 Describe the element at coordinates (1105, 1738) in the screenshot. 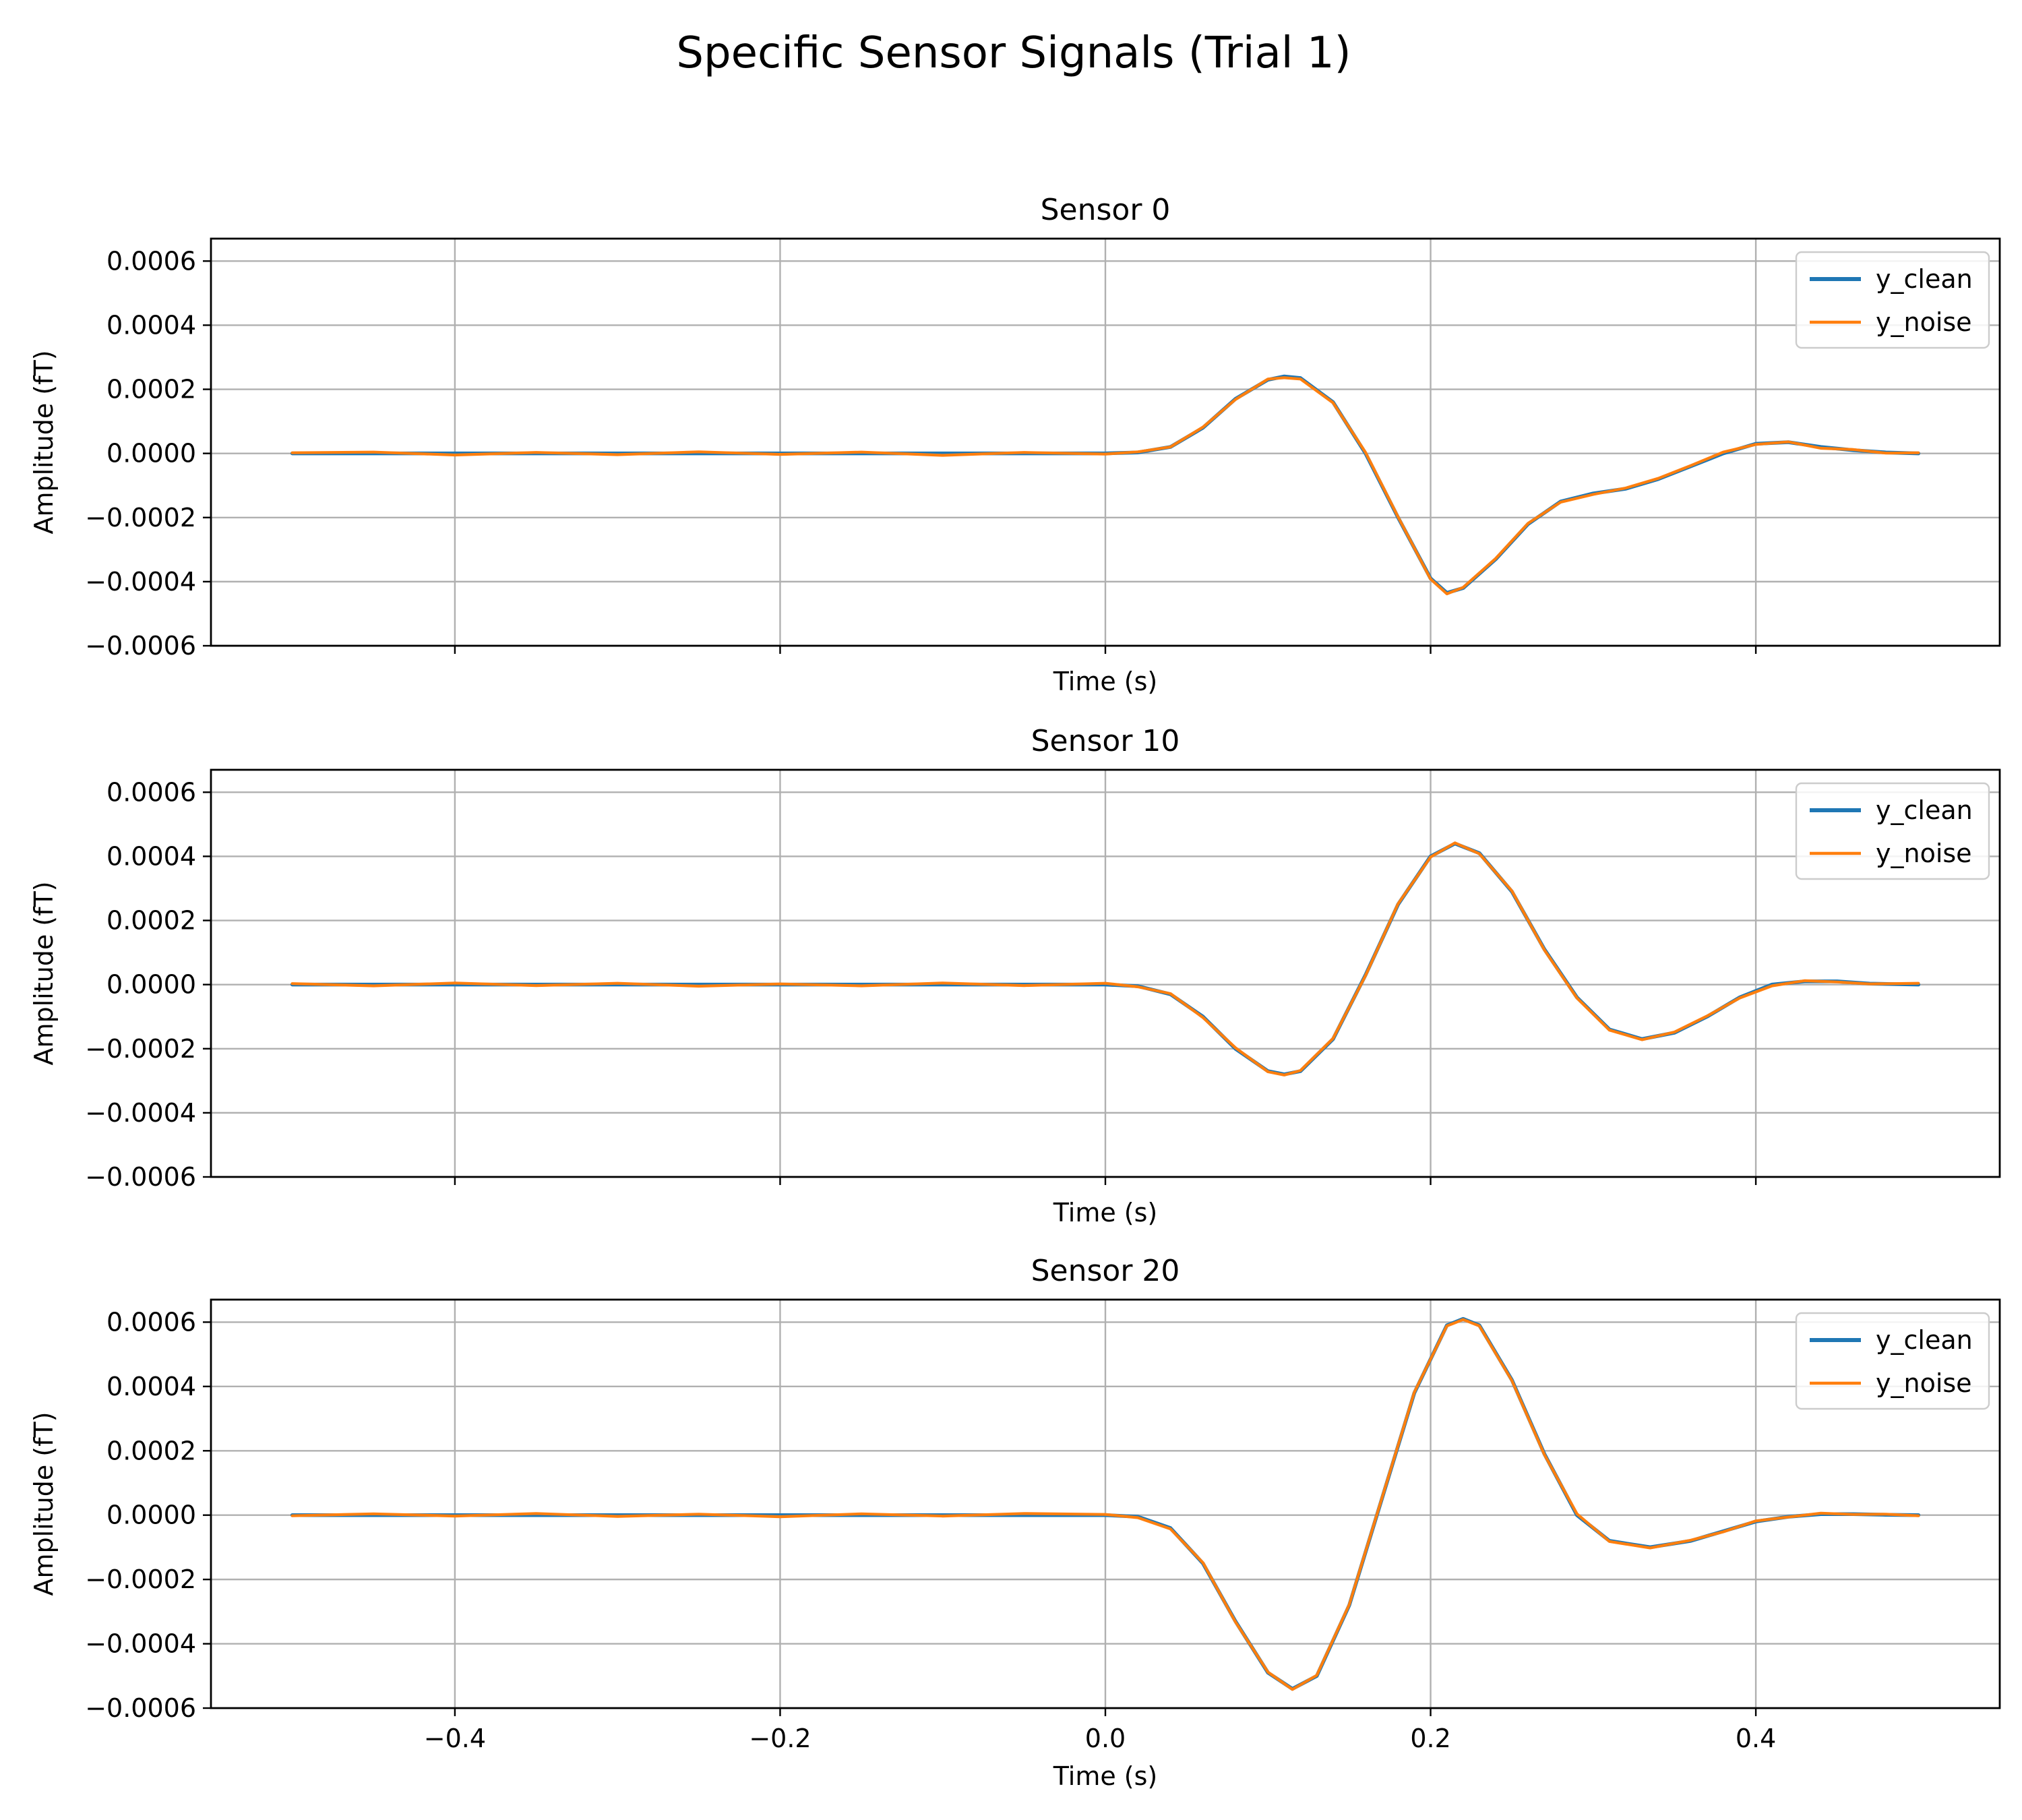

I see `x-tick-label: 0.0` at that location.